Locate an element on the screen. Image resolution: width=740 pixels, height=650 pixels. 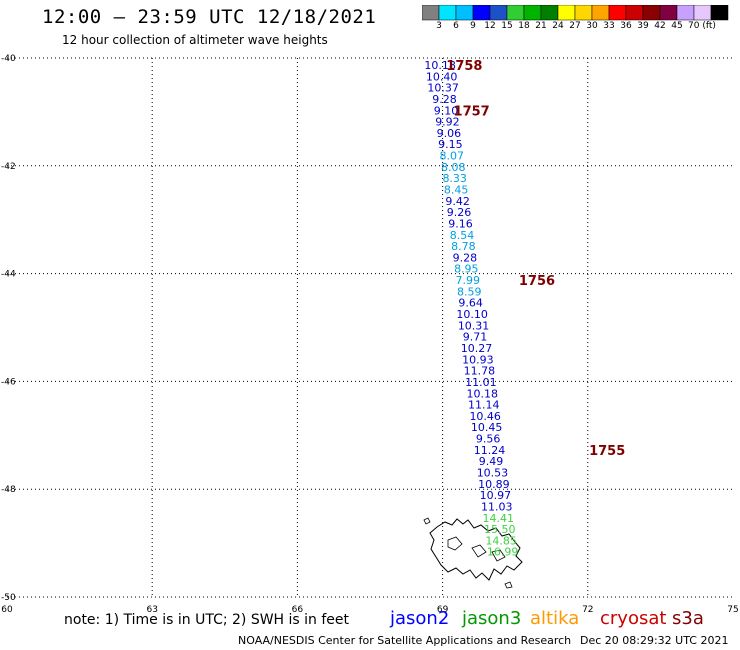
color-scale-label: 42 is located at coordinates (660, 26).